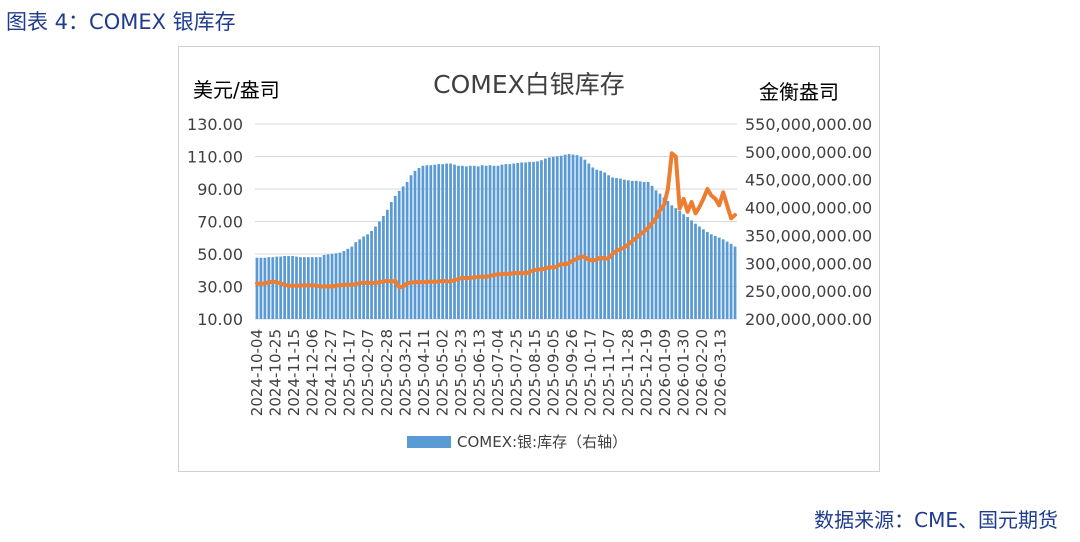 This screenshot has height=542, width=1080. I want to click on left-tick-label: 110.00, so click(215, 157).